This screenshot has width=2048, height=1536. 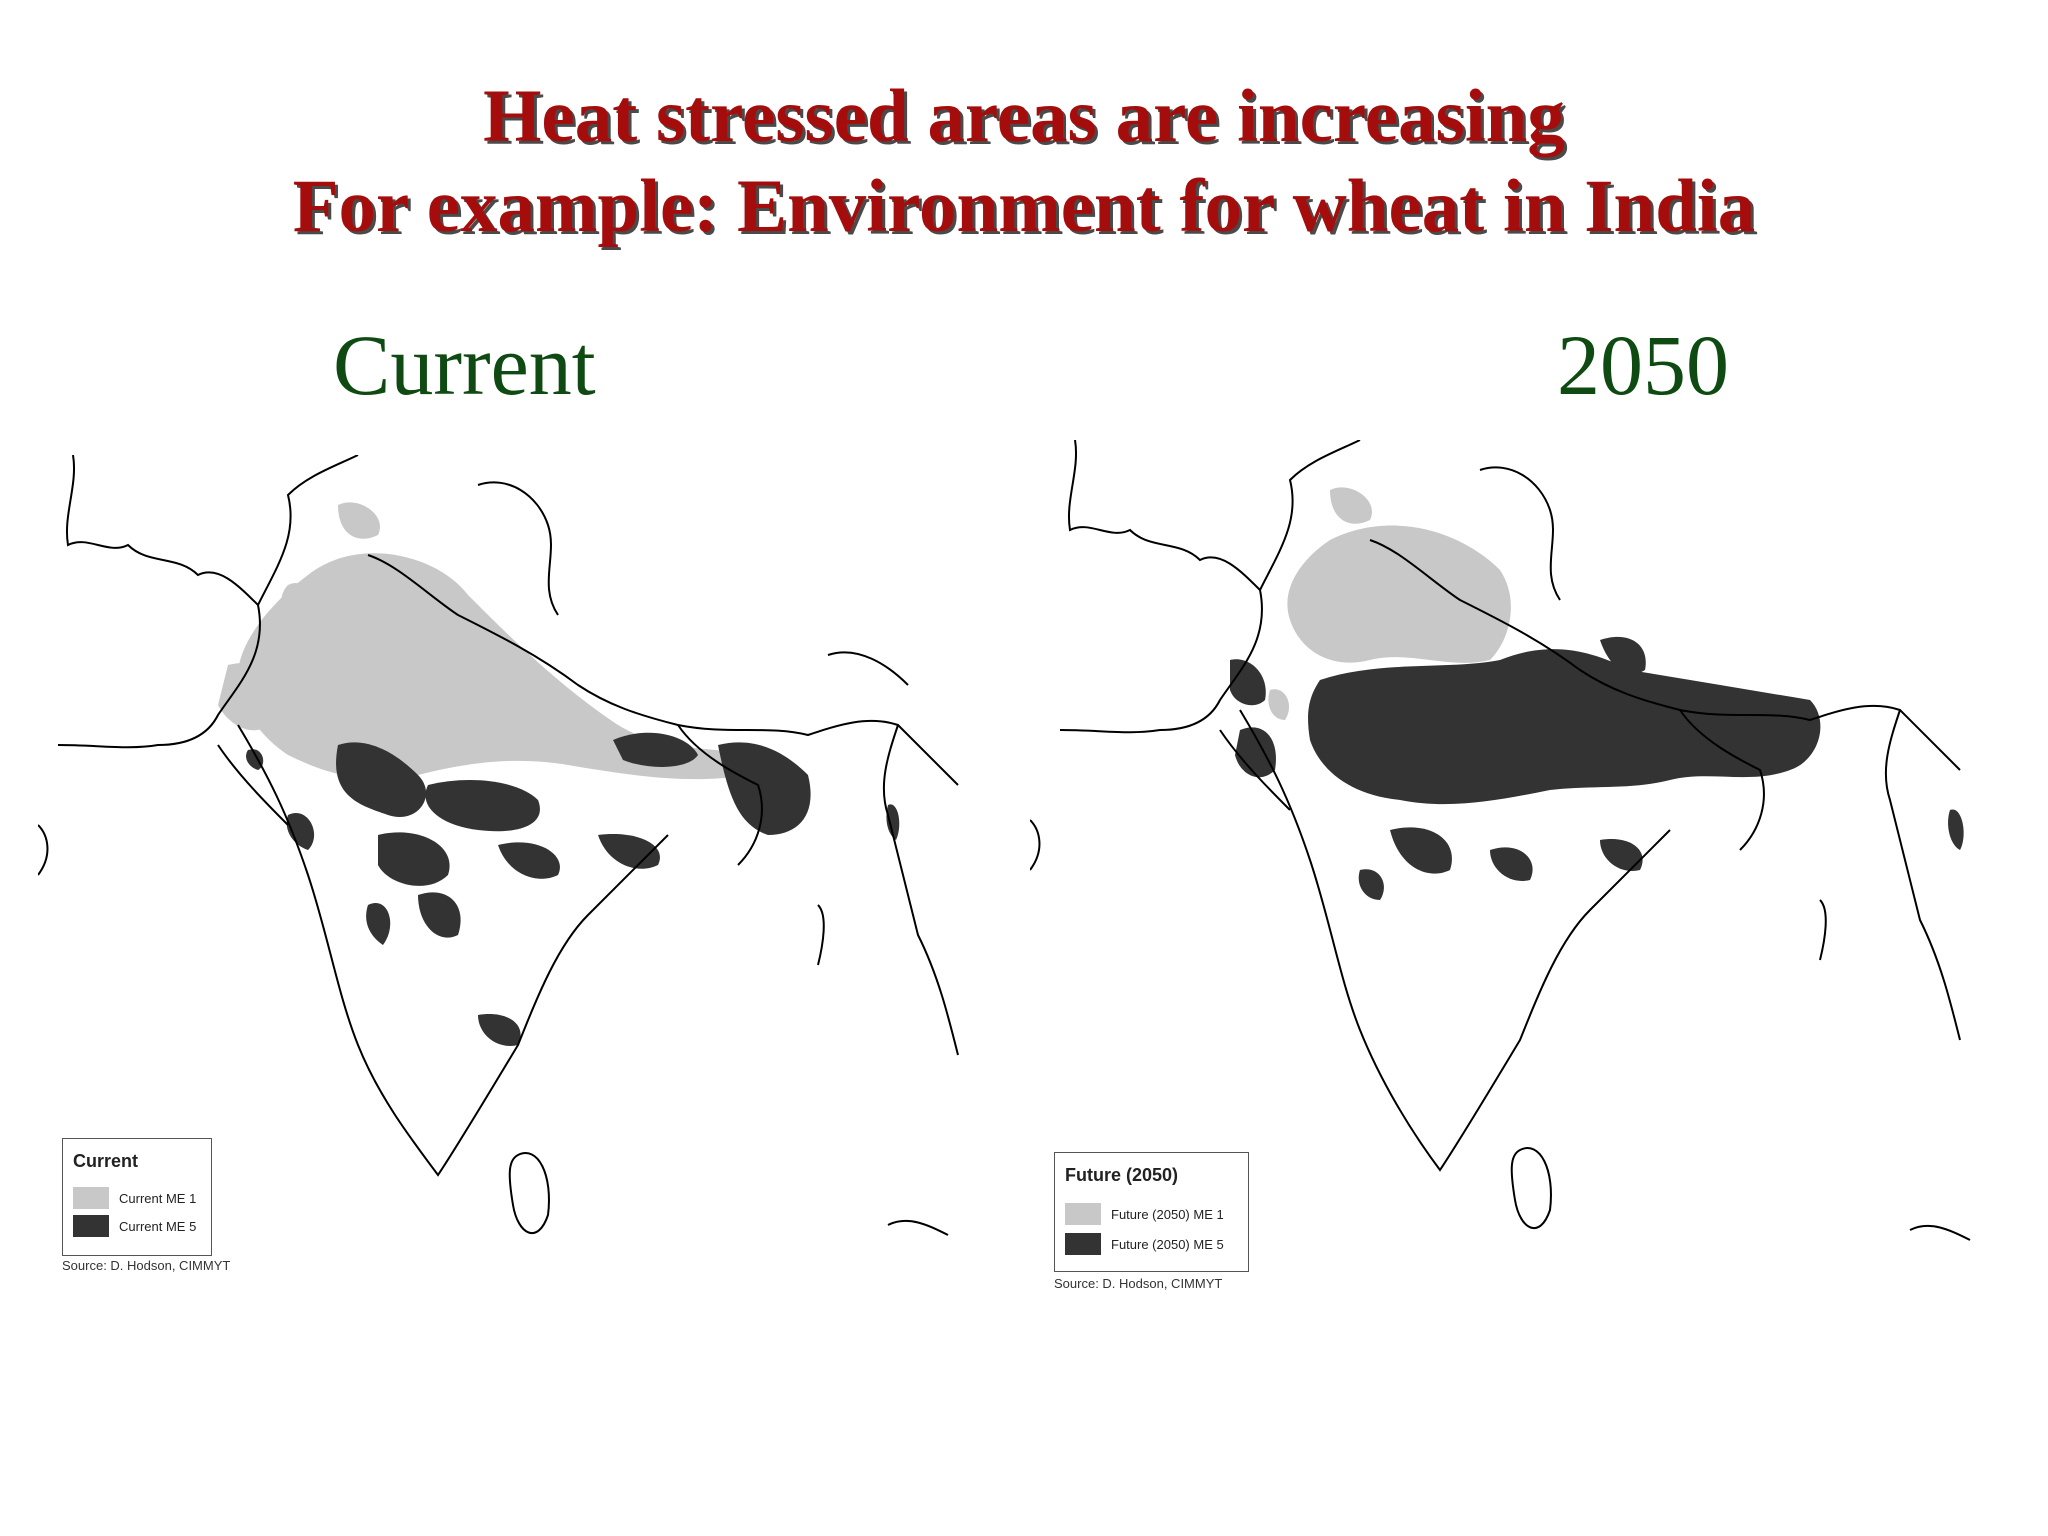 I want to click on legend-title: Future (2050), so click(x=1122, y=1175).